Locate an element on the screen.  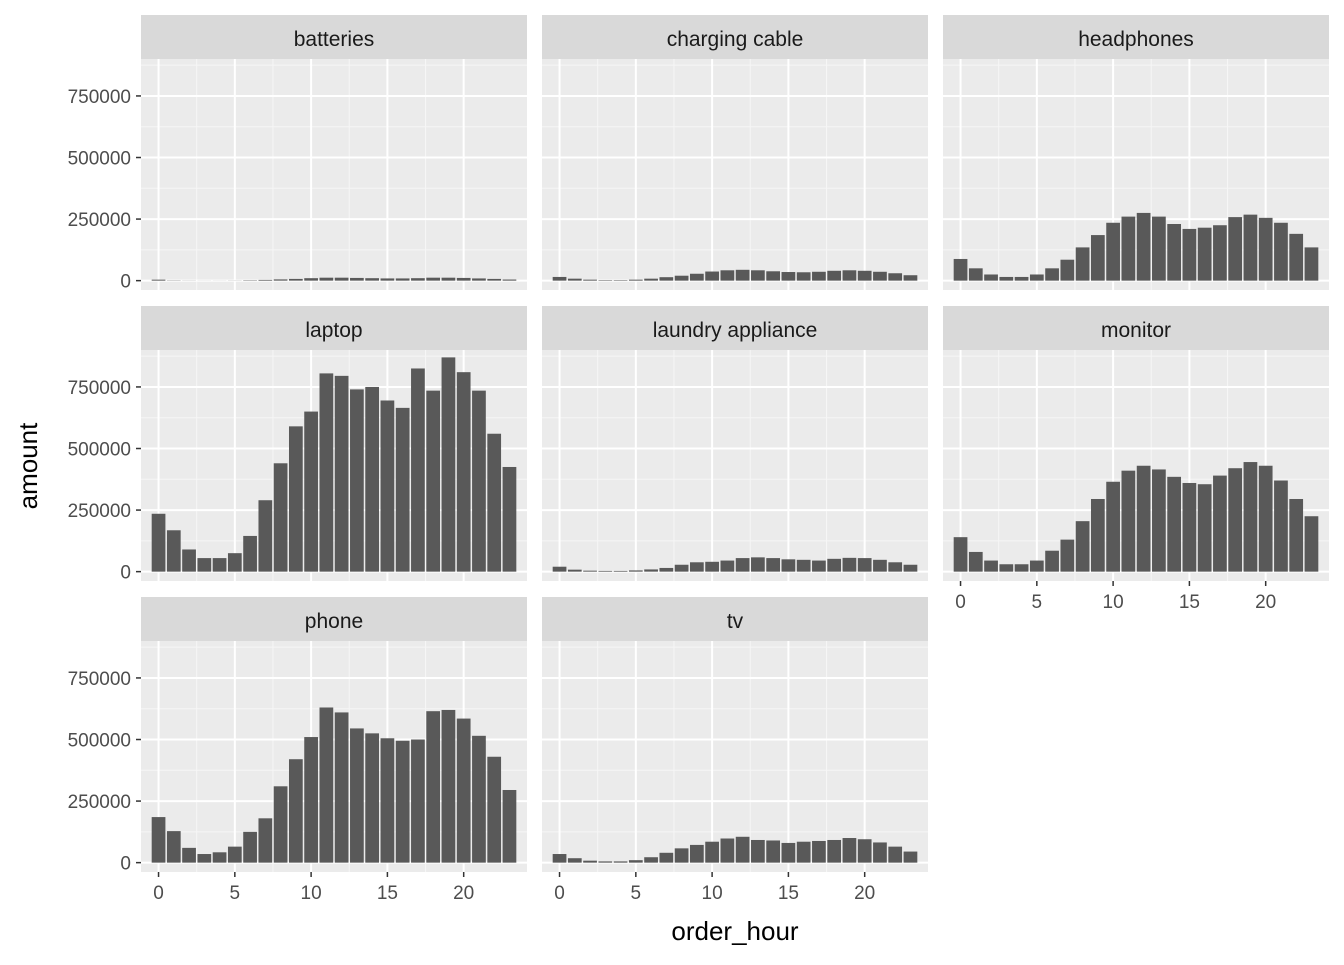
facet-title-laptop: laptop is located at coordinates (333, 330).